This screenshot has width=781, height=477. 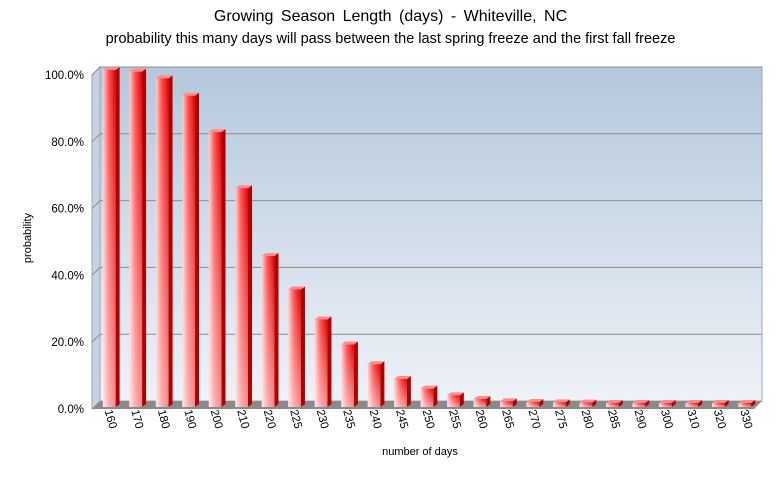 What do you see at coordinates (216, 419) in the screenshot?
I see `x-tick-label: 200` at bounding box center [216, 419].